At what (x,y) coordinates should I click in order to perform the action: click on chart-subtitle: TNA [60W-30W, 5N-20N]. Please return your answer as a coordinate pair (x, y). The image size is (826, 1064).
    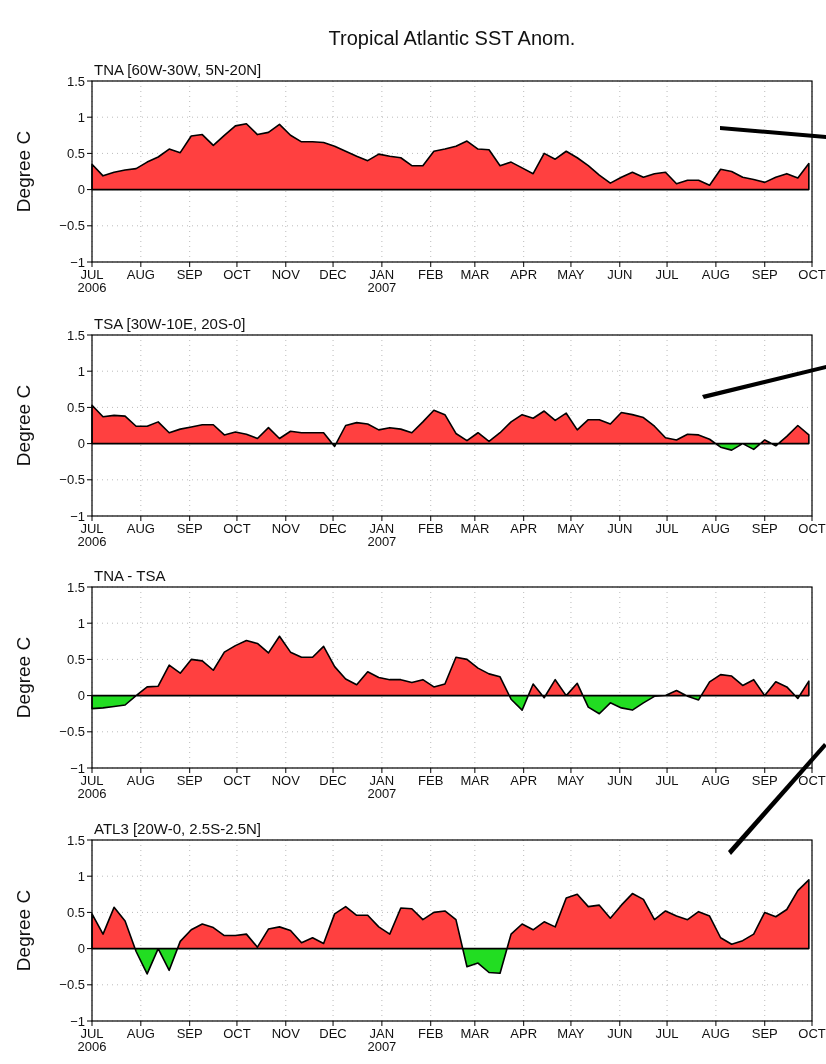
    Looking at the image, I should click on (178, 69).